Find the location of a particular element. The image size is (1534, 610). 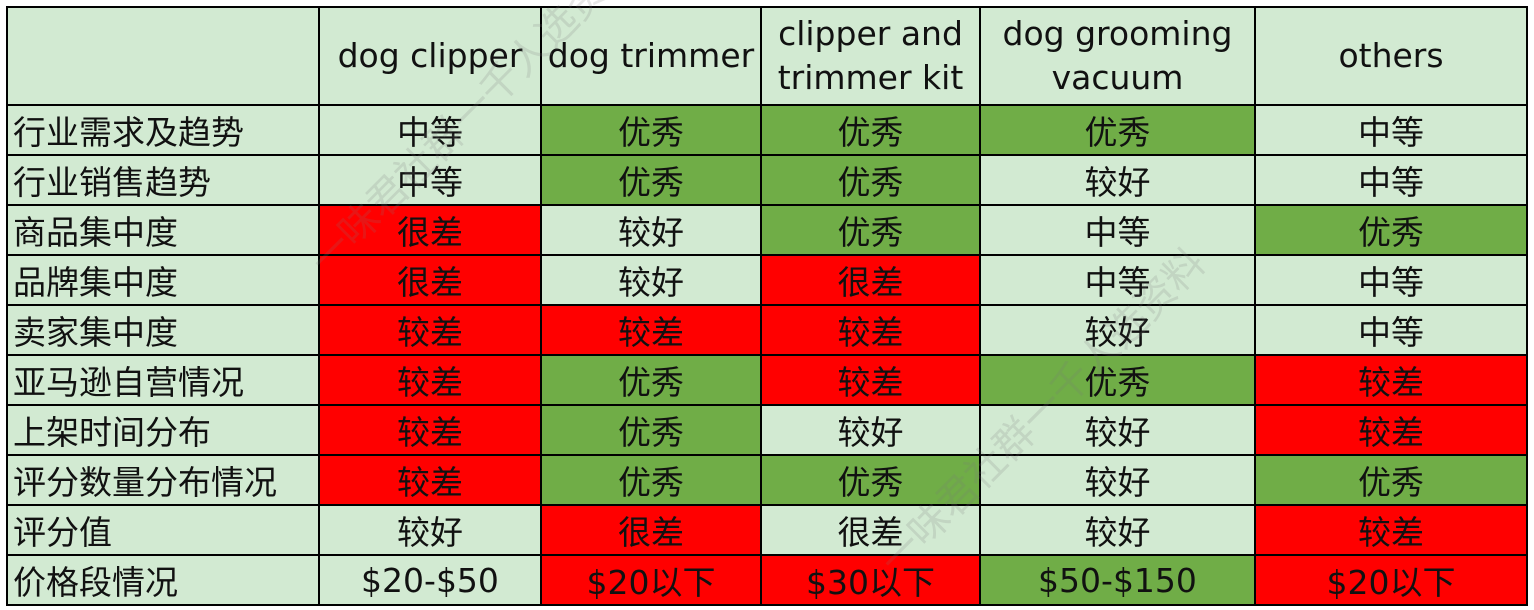

table-row: 上架时间分布 较差 优秀 较好 较好 较差 is located at coordinates (767, 430).